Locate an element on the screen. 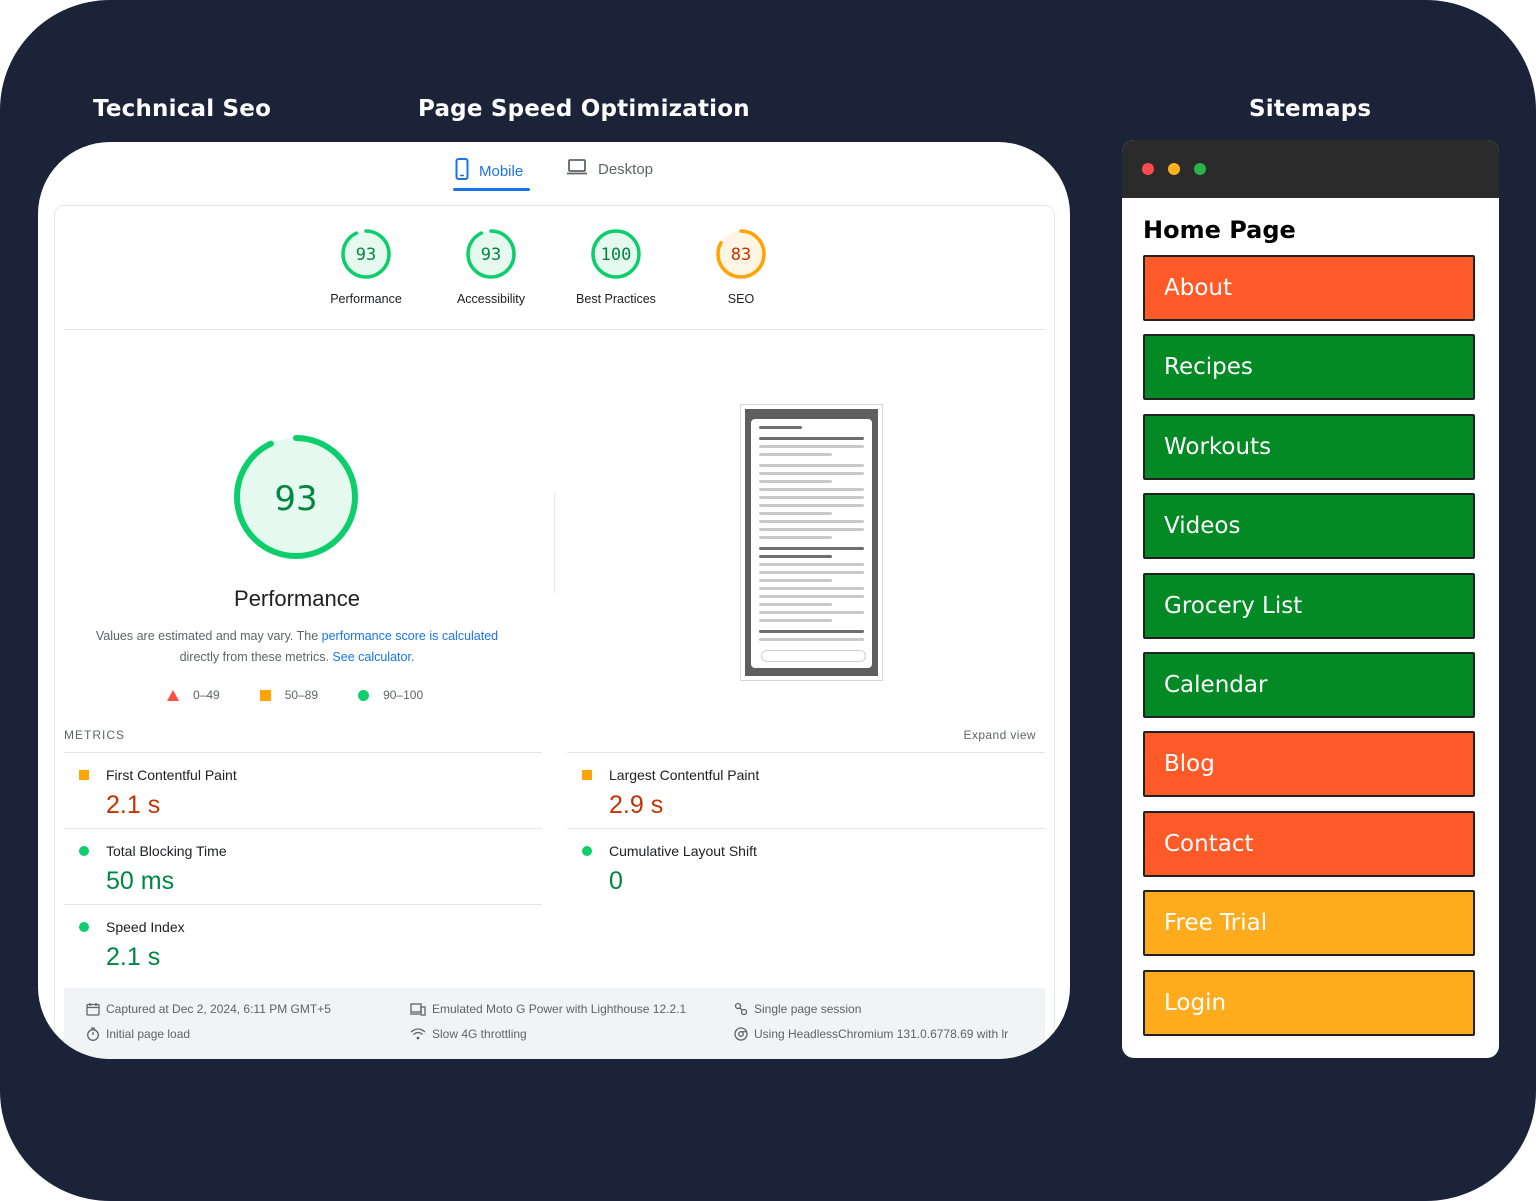  maximize-window-dot-icon is located at coordinates (1200, 169).